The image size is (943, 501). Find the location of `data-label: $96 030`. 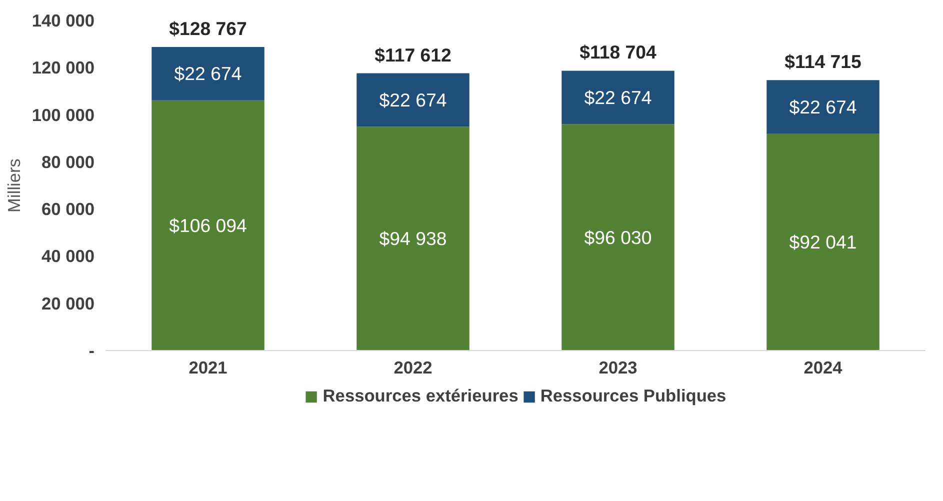

data-label: $96 030 is located at coordinates (618, 237).